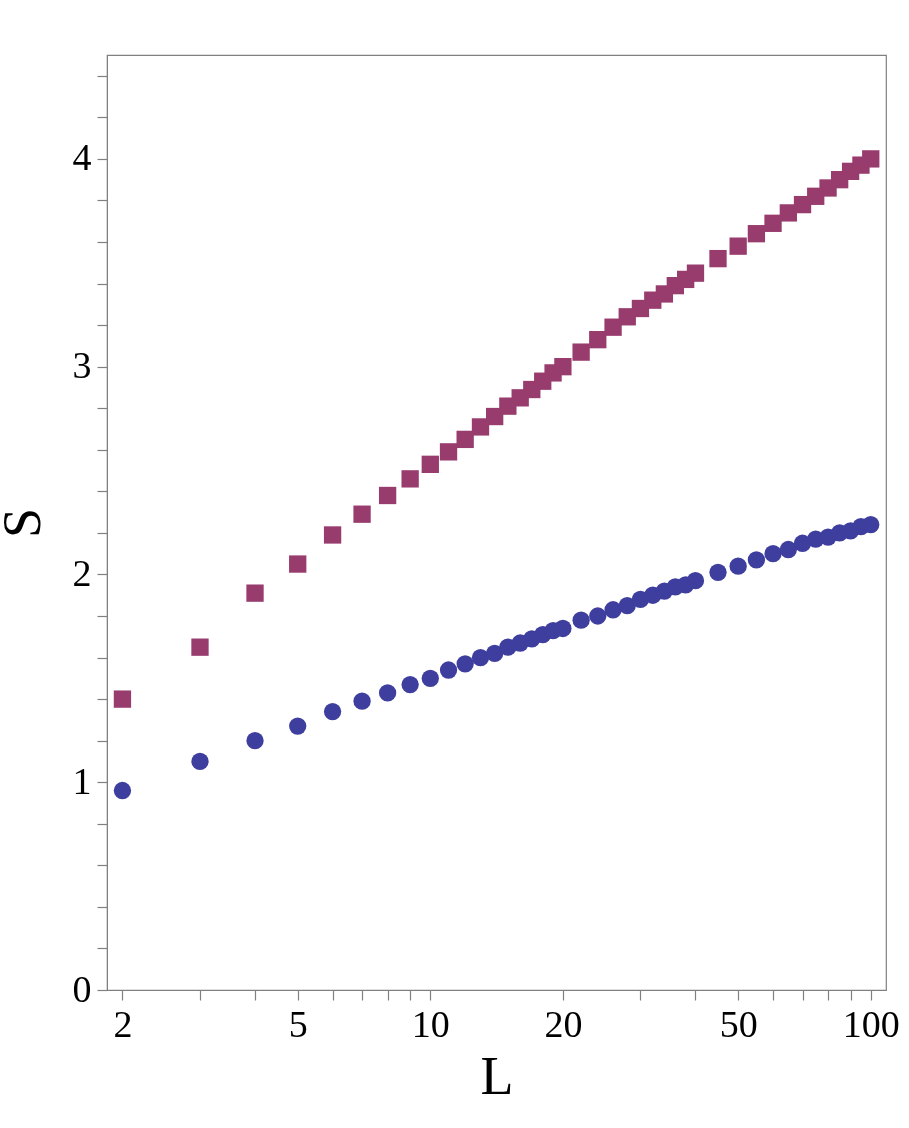  Describe the element at coordinates (82, 988) in the screenshot. I see `y-tick-label: 0` at that location.